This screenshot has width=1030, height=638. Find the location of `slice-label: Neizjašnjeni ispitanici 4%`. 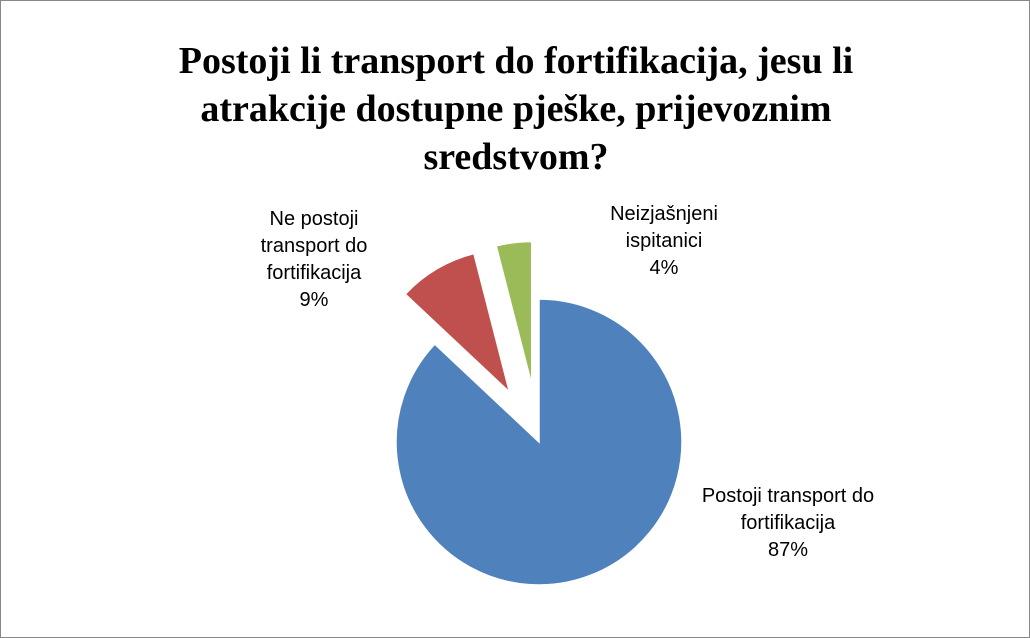

slice-label: Neizjašnjeni ispitanici 4% is located at coordinates (664, 241).